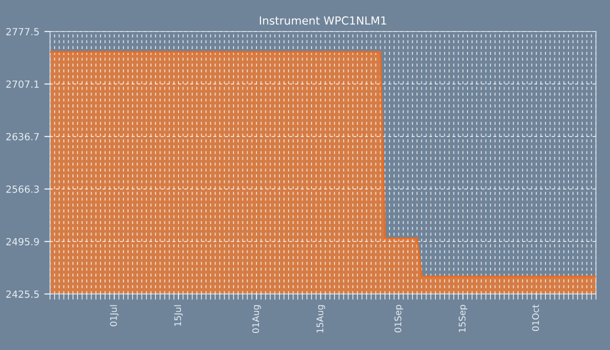 The image size is (610, 350). I want to click on x-tick-label: 01Oct, so click(535, 317).